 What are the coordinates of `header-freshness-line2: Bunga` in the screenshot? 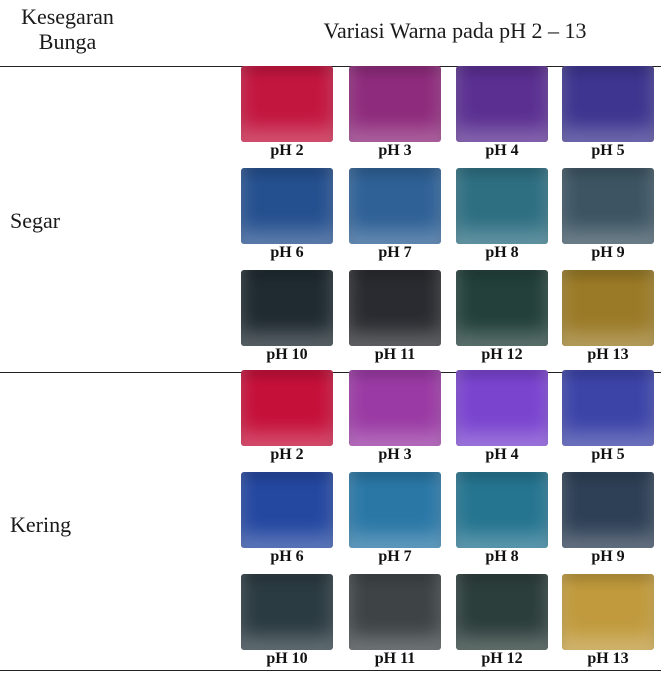 It's located at (67, 41).